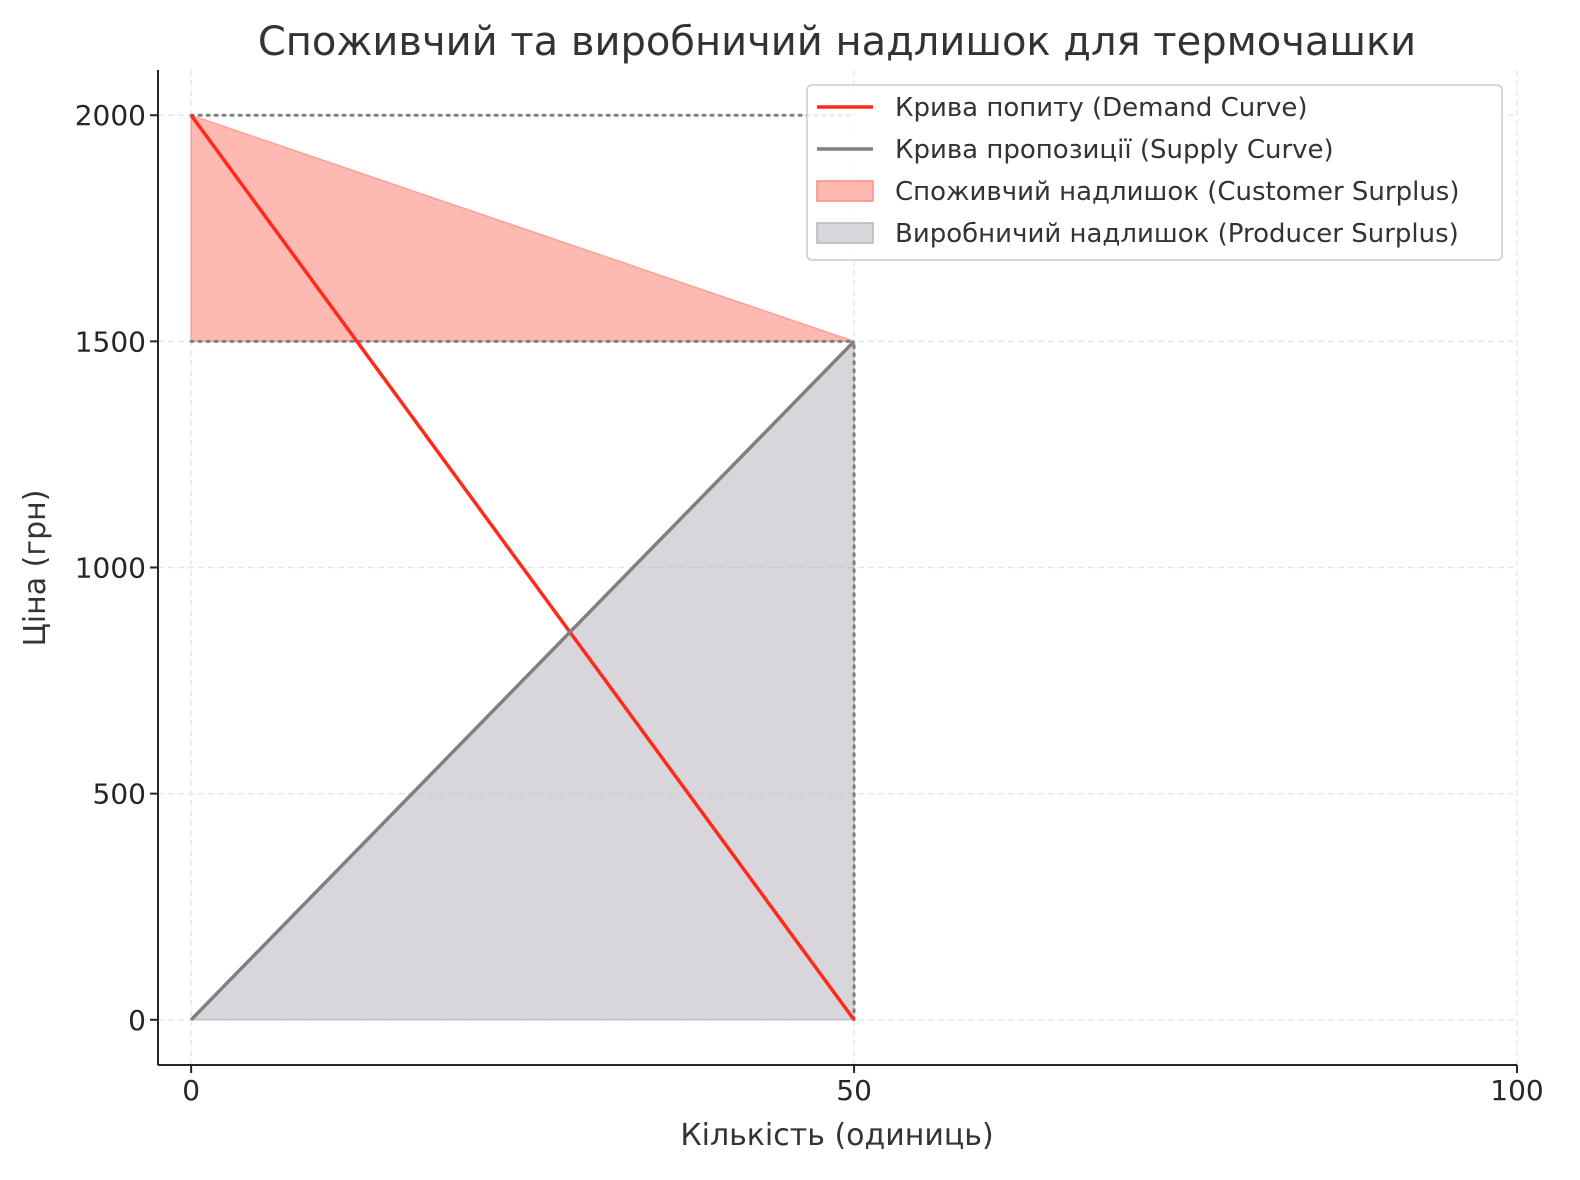 This screenshot has width=1580, height=1180. Describe the element at coordinates (191, 1090) in the screenshot. I see `x-tick-label: 0` at that location.